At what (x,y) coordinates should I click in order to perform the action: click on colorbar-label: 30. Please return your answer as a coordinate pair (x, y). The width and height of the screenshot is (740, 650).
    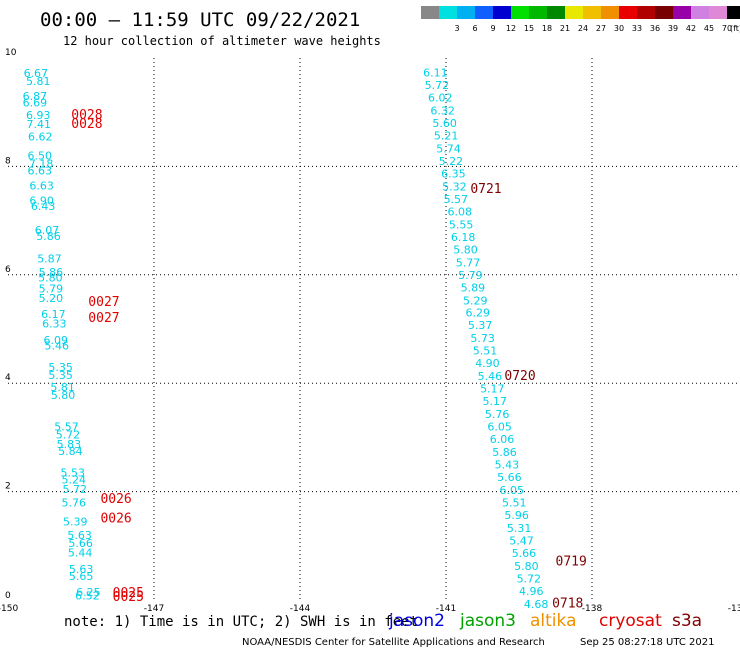
    Looking at the image, I should click on (619, 28).